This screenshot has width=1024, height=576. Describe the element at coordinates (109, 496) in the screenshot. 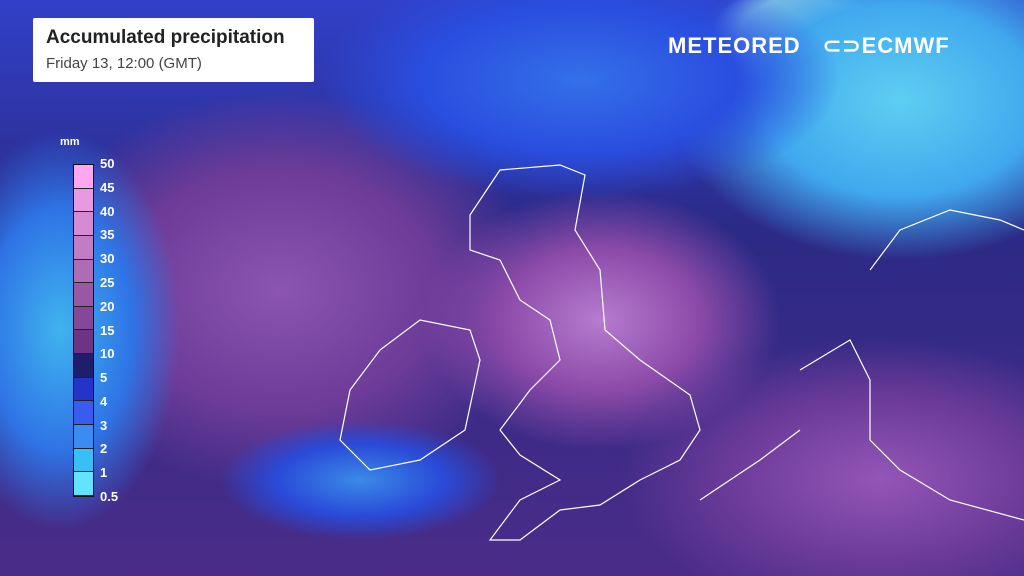

I see `legend-label: 0.5` at that location.